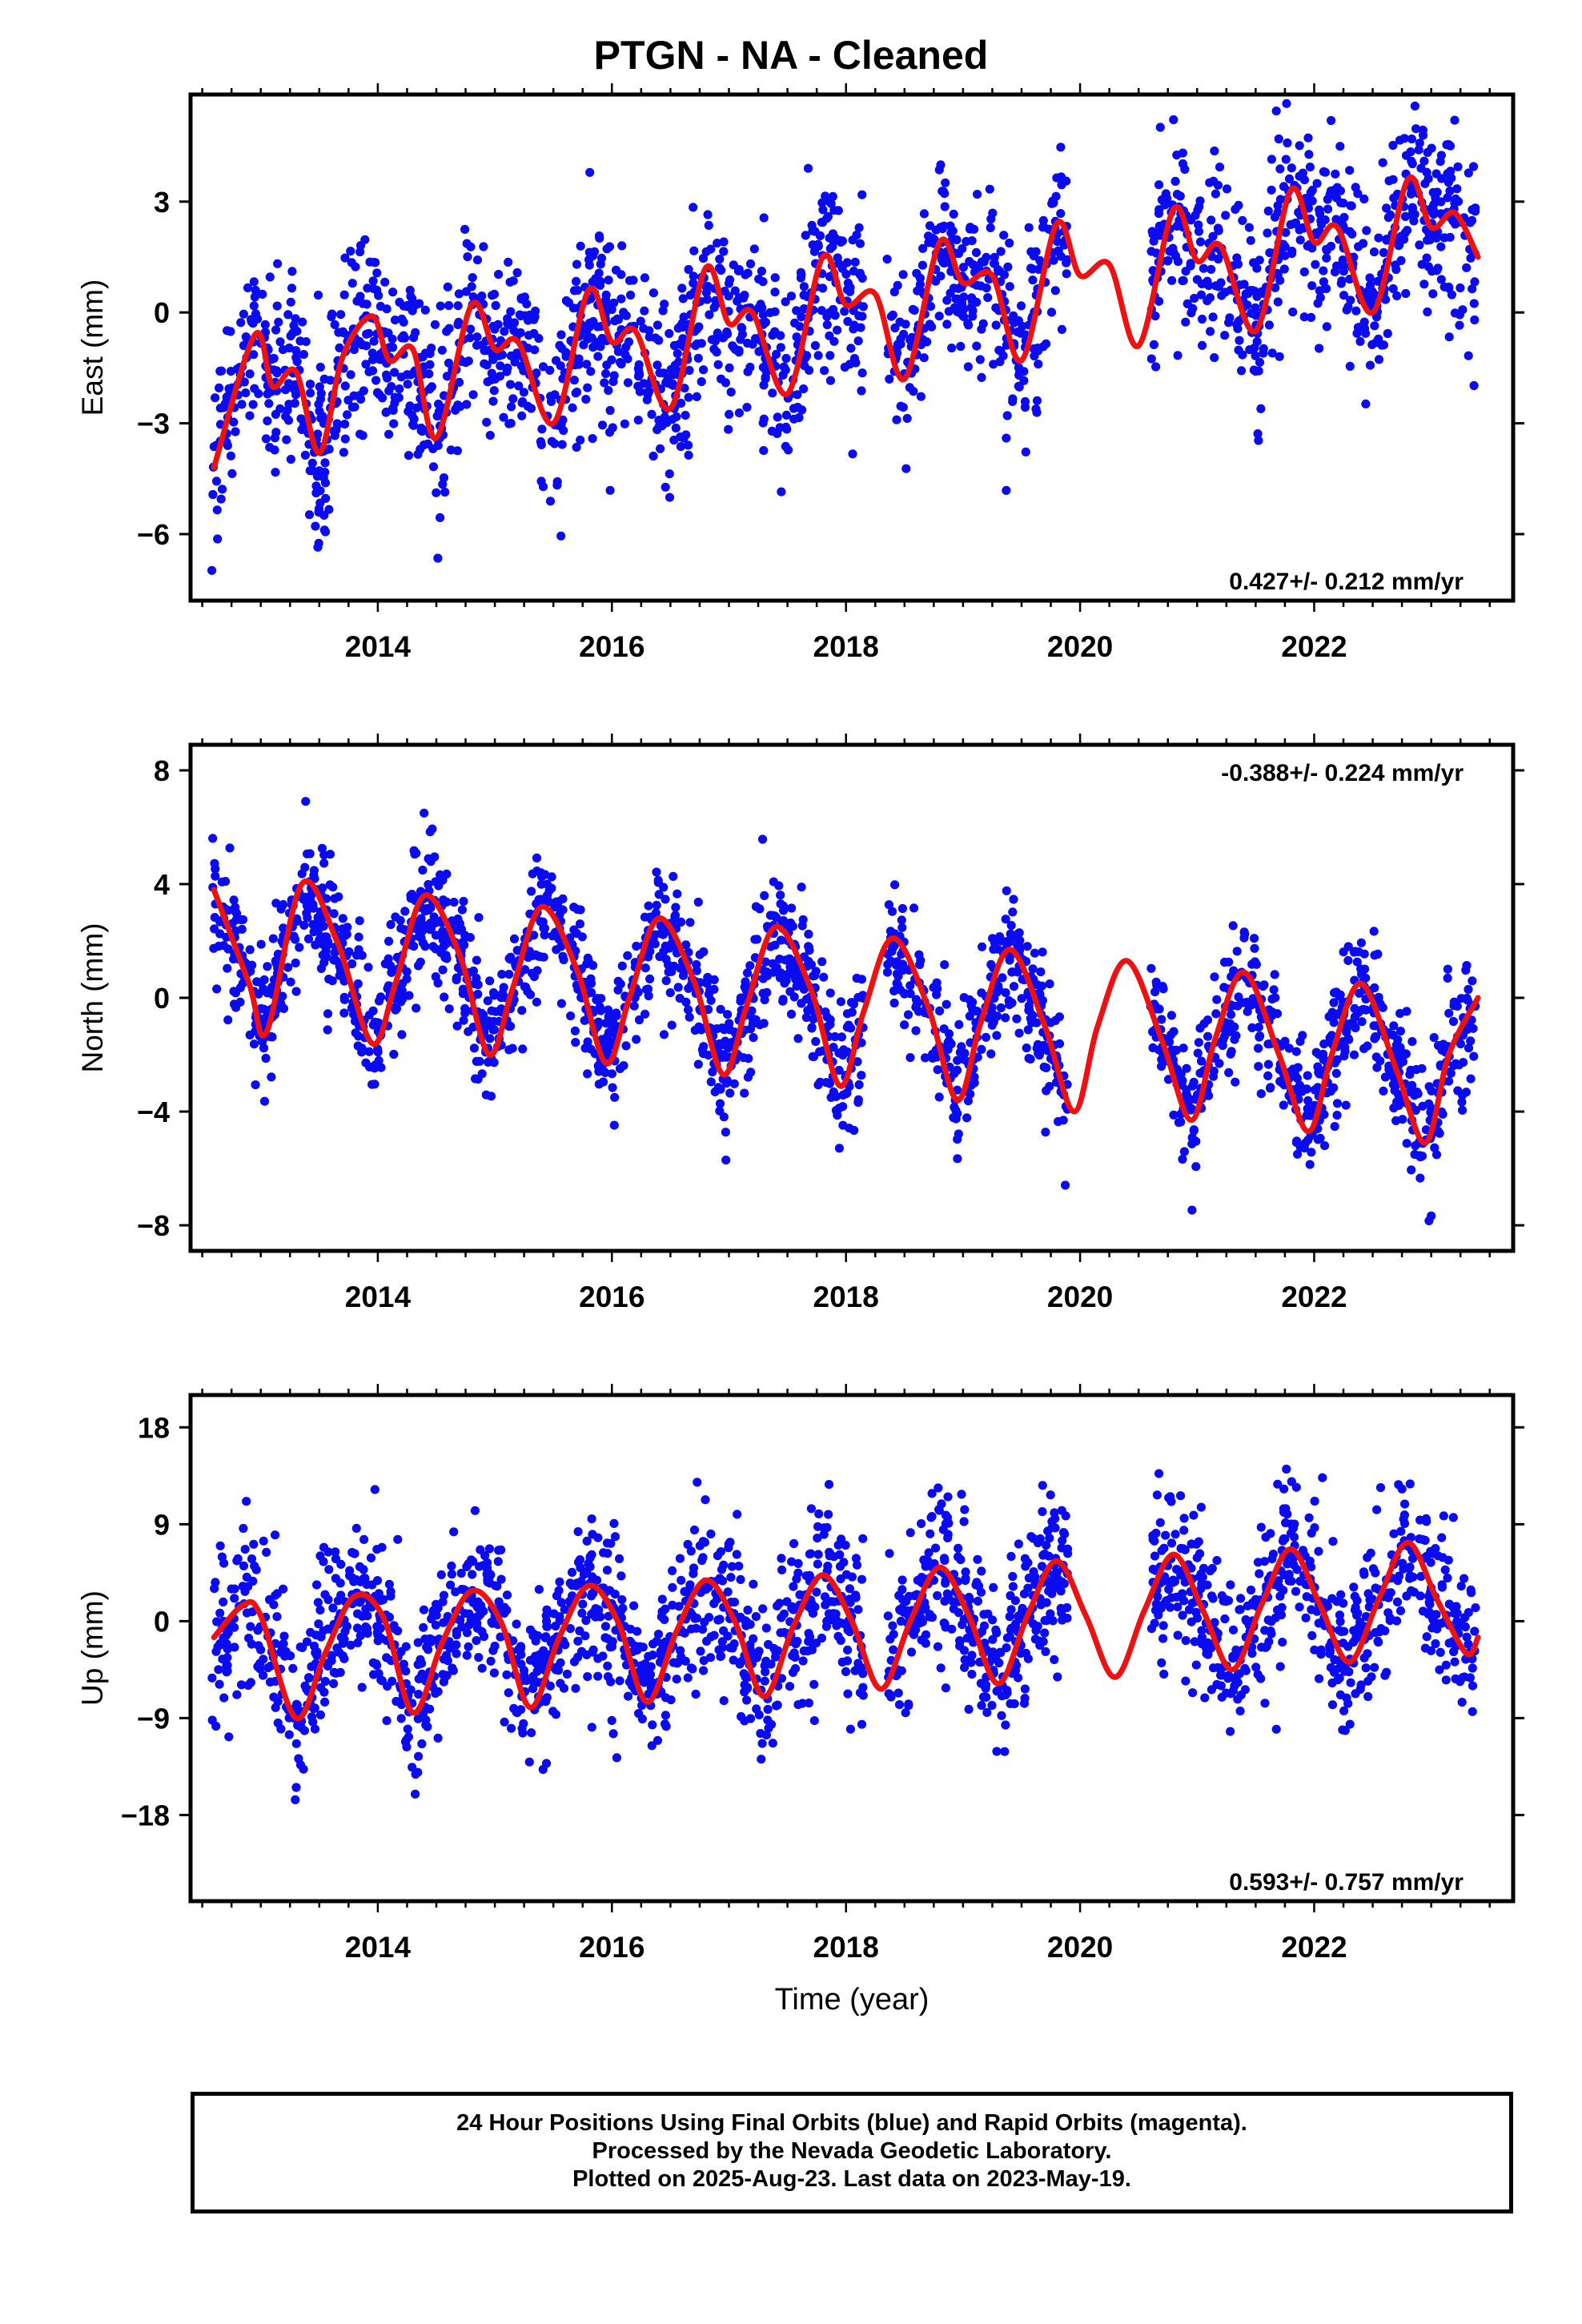 The image size is (1582, 2324). Describe the element at coordinates (844, 1011) in the screenshot. I see `north-observations` at that location.